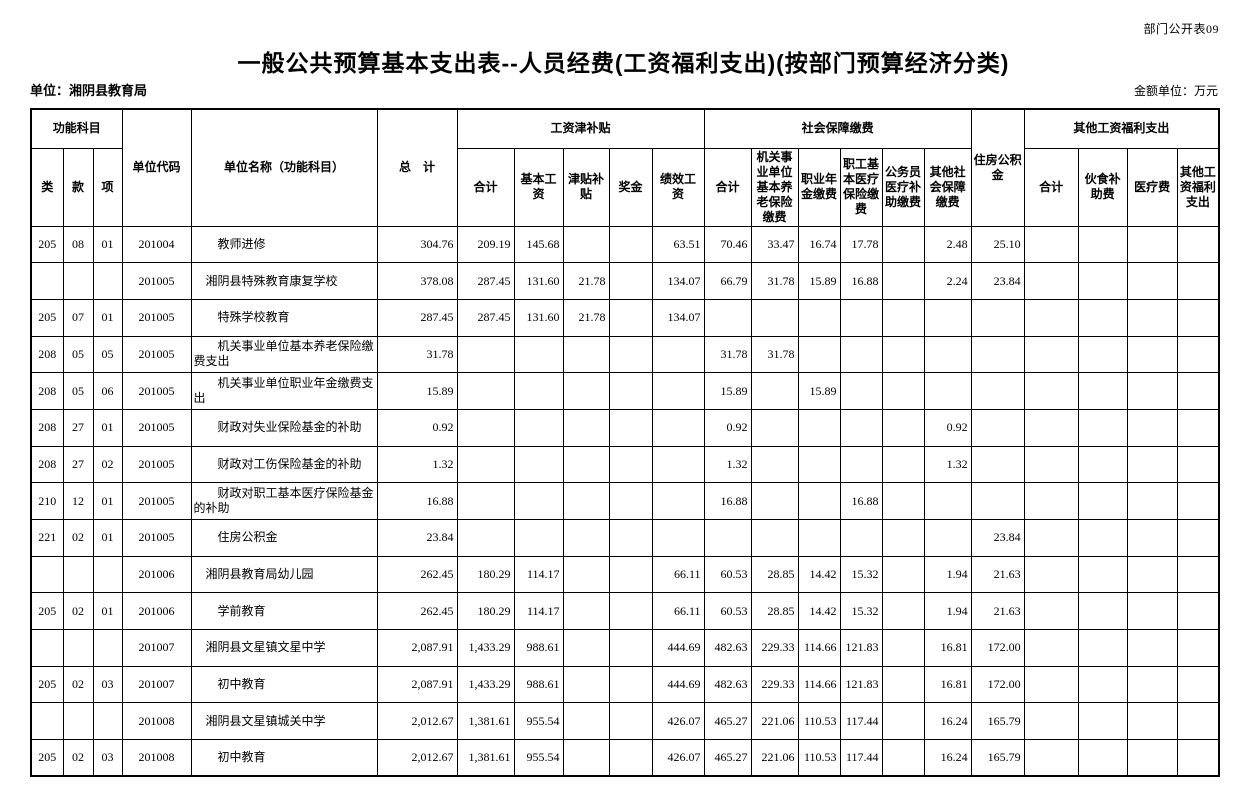 This screenshot has width=1247, height=793. What do you see at coordinates (47, 574) in the screenshot?
I see `cell-class` at bounding box center [47, 574].